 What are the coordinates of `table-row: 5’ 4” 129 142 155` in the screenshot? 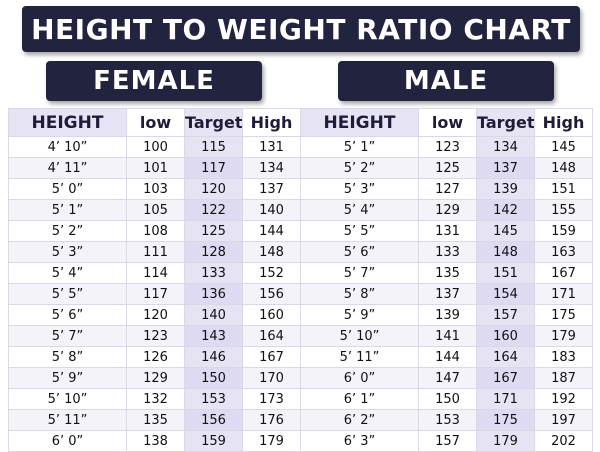 It's located at (446, 210).